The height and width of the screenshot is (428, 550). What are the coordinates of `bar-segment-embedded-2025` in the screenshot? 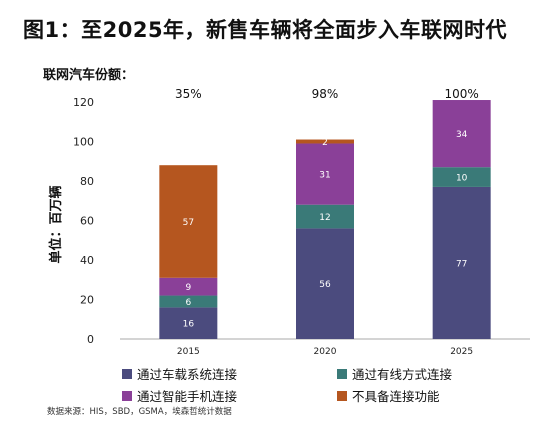 It's located at (461, 262).